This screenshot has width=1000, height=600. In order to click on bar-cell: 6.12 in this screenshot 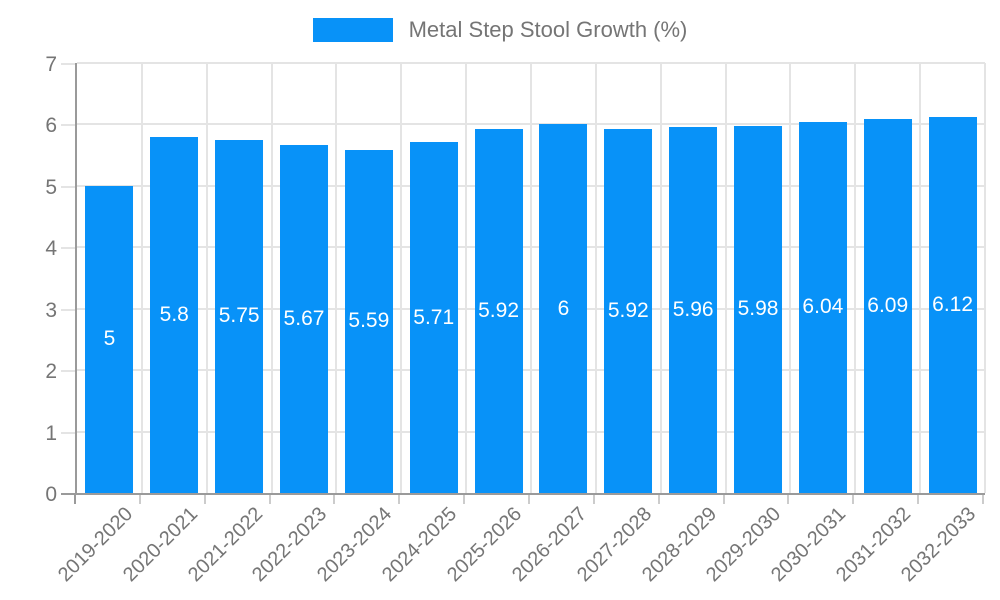, I will do `click(952, 278)`.